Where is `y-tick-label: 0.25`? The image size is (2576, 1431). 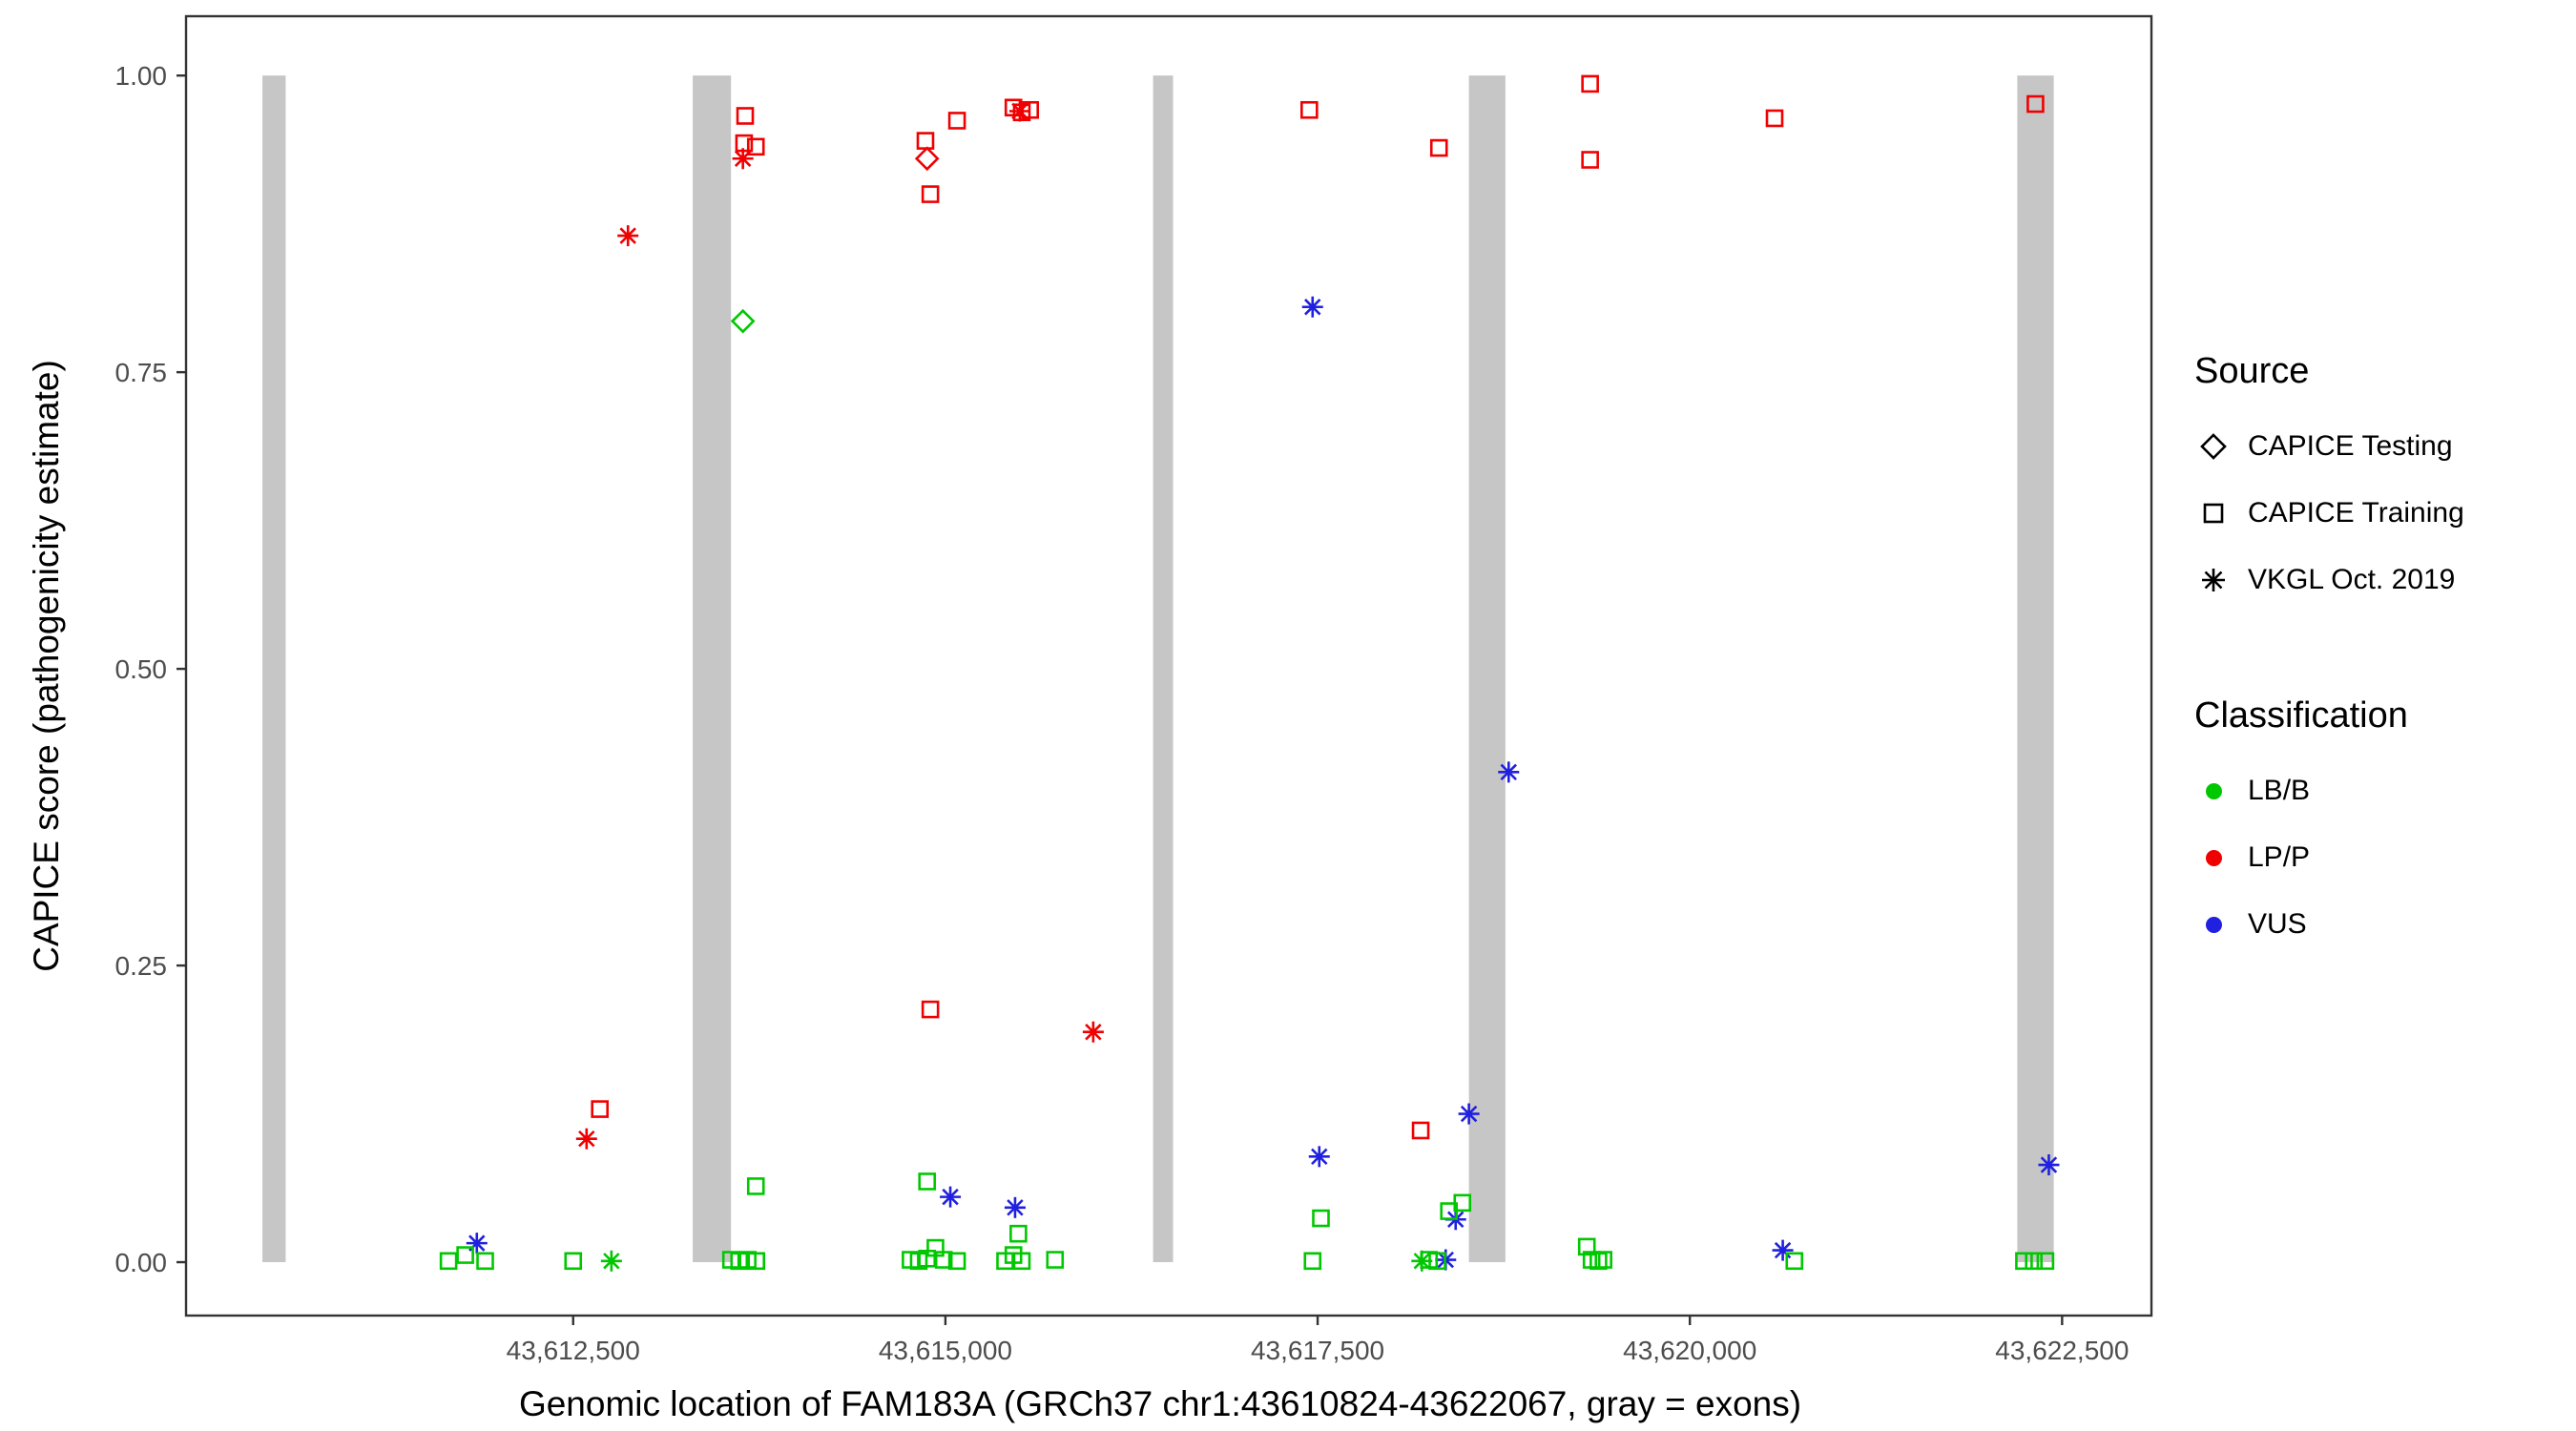 y-tick-label: 0.25 is located at coordinates (141, 966).